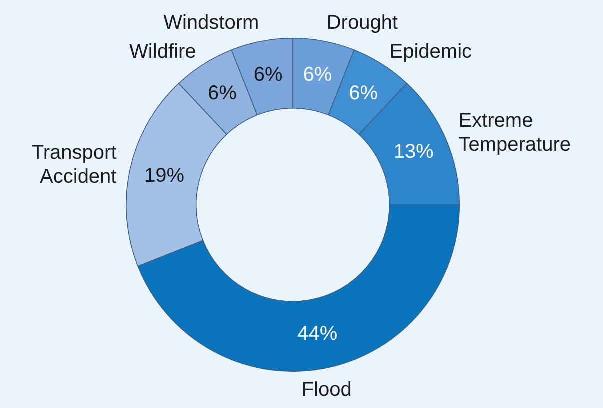 The image size is (603, 408). I want to click on slice-label: Windstorm, so click(212, 23).